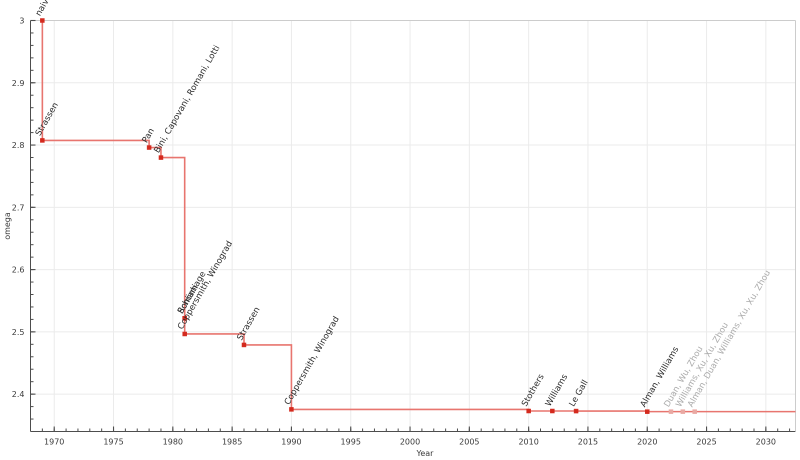 Image resolution: width=800 pixels, height=460 pixels. What do you see at coordinates (18, 332) in the screenshot?
I see `y-axis-tick-label: 2.5` at bounding box center [18, 332].